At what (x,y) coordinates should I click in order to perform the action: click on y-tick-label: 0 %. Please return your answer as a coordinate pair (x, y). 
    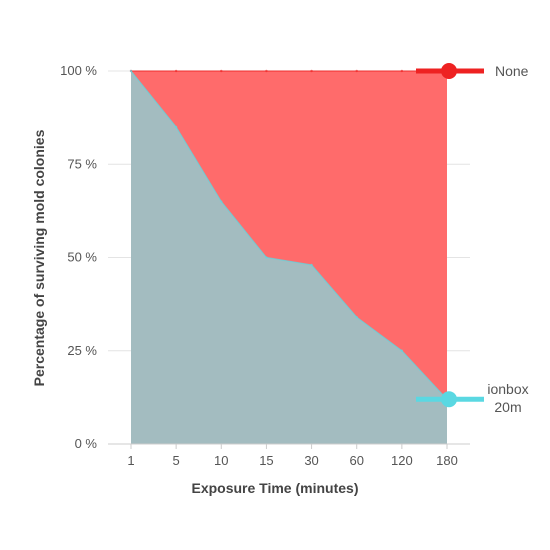
    Looking at the image, I should click on (86, 443).